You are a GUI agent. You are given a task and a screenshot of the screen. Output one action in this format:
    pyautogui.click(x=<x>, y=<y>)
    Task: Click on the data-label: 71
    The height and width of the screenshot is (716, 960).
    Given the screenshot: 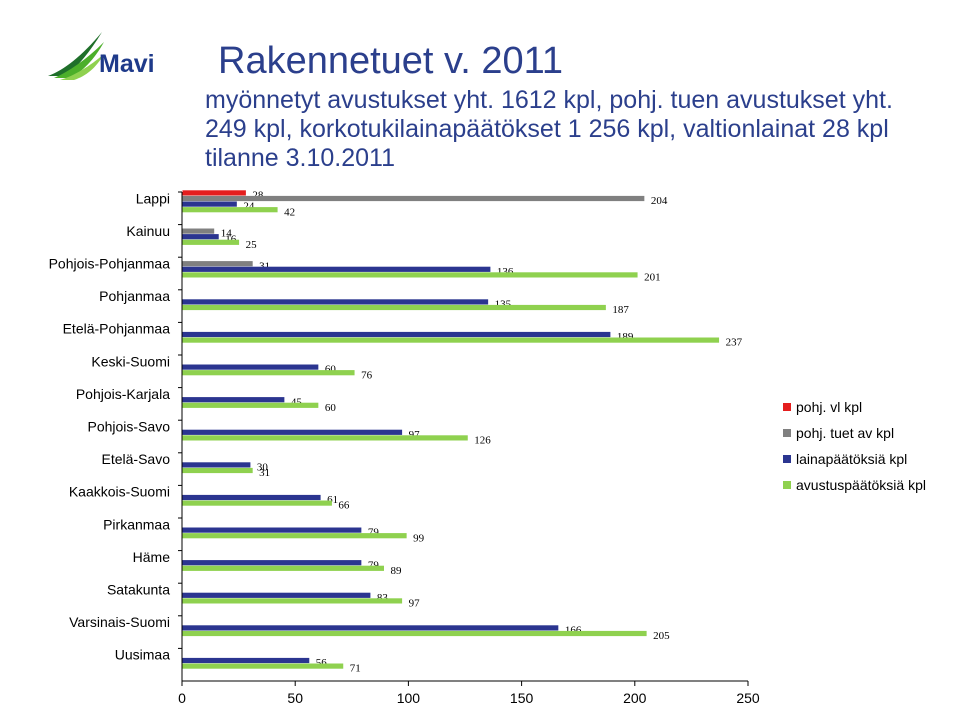 What is the action you would take?
    pyautogui.click(x=355, y=669)
    